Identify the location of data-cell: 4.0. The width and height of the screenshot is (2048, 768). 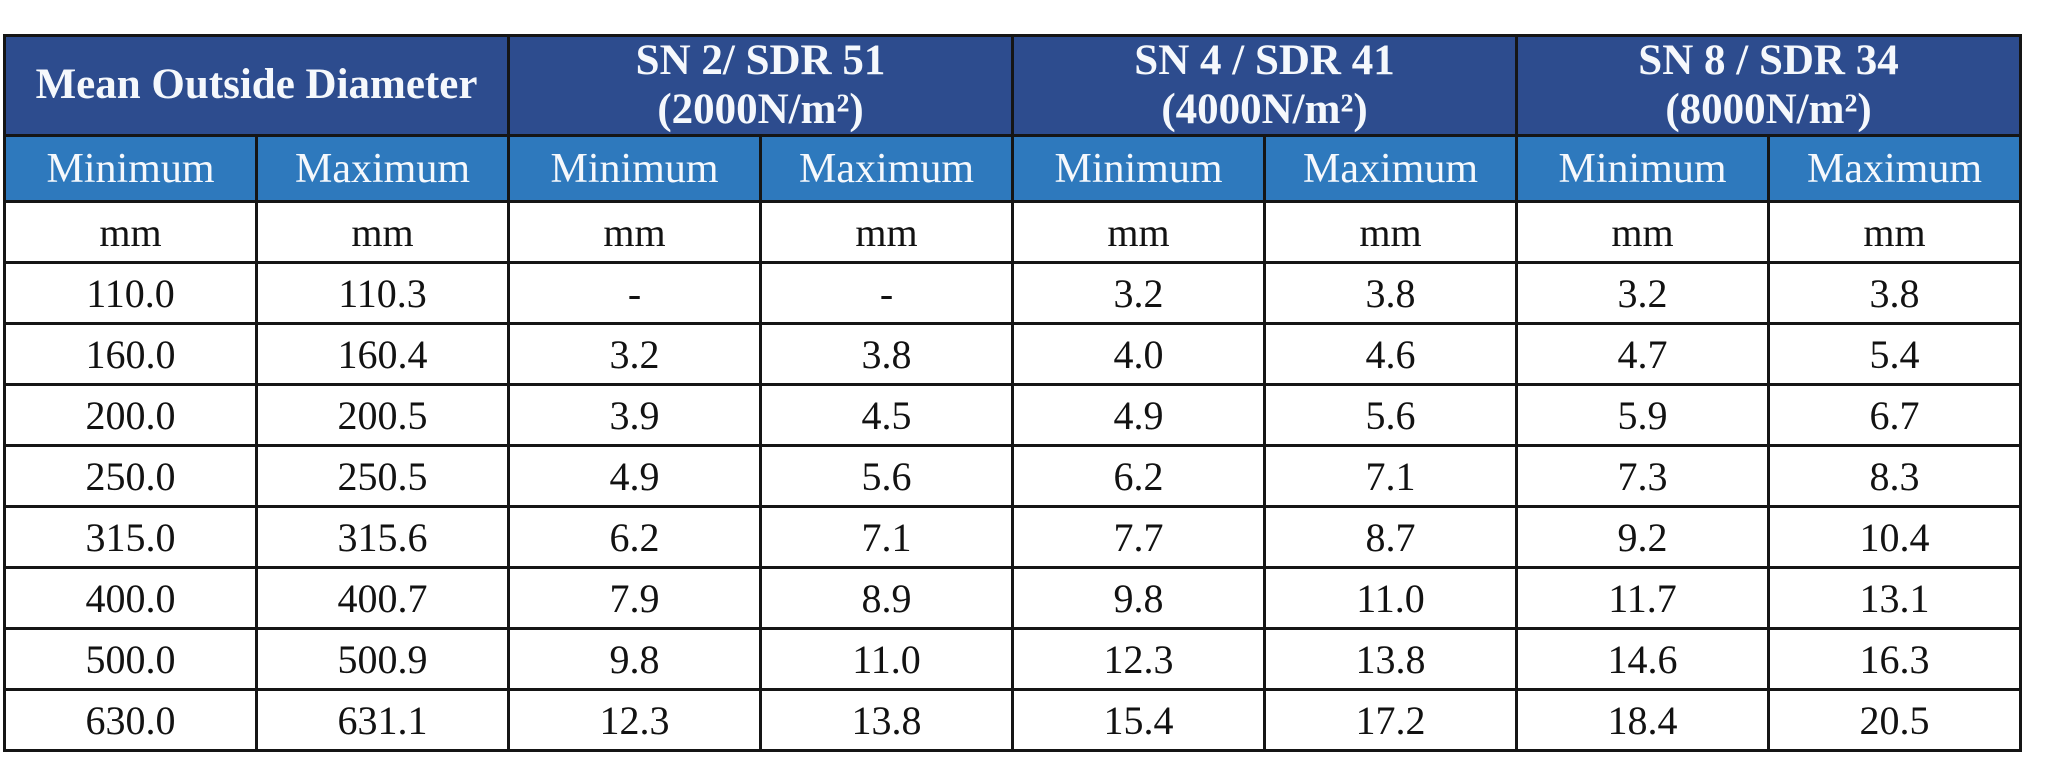
(1138, 354).